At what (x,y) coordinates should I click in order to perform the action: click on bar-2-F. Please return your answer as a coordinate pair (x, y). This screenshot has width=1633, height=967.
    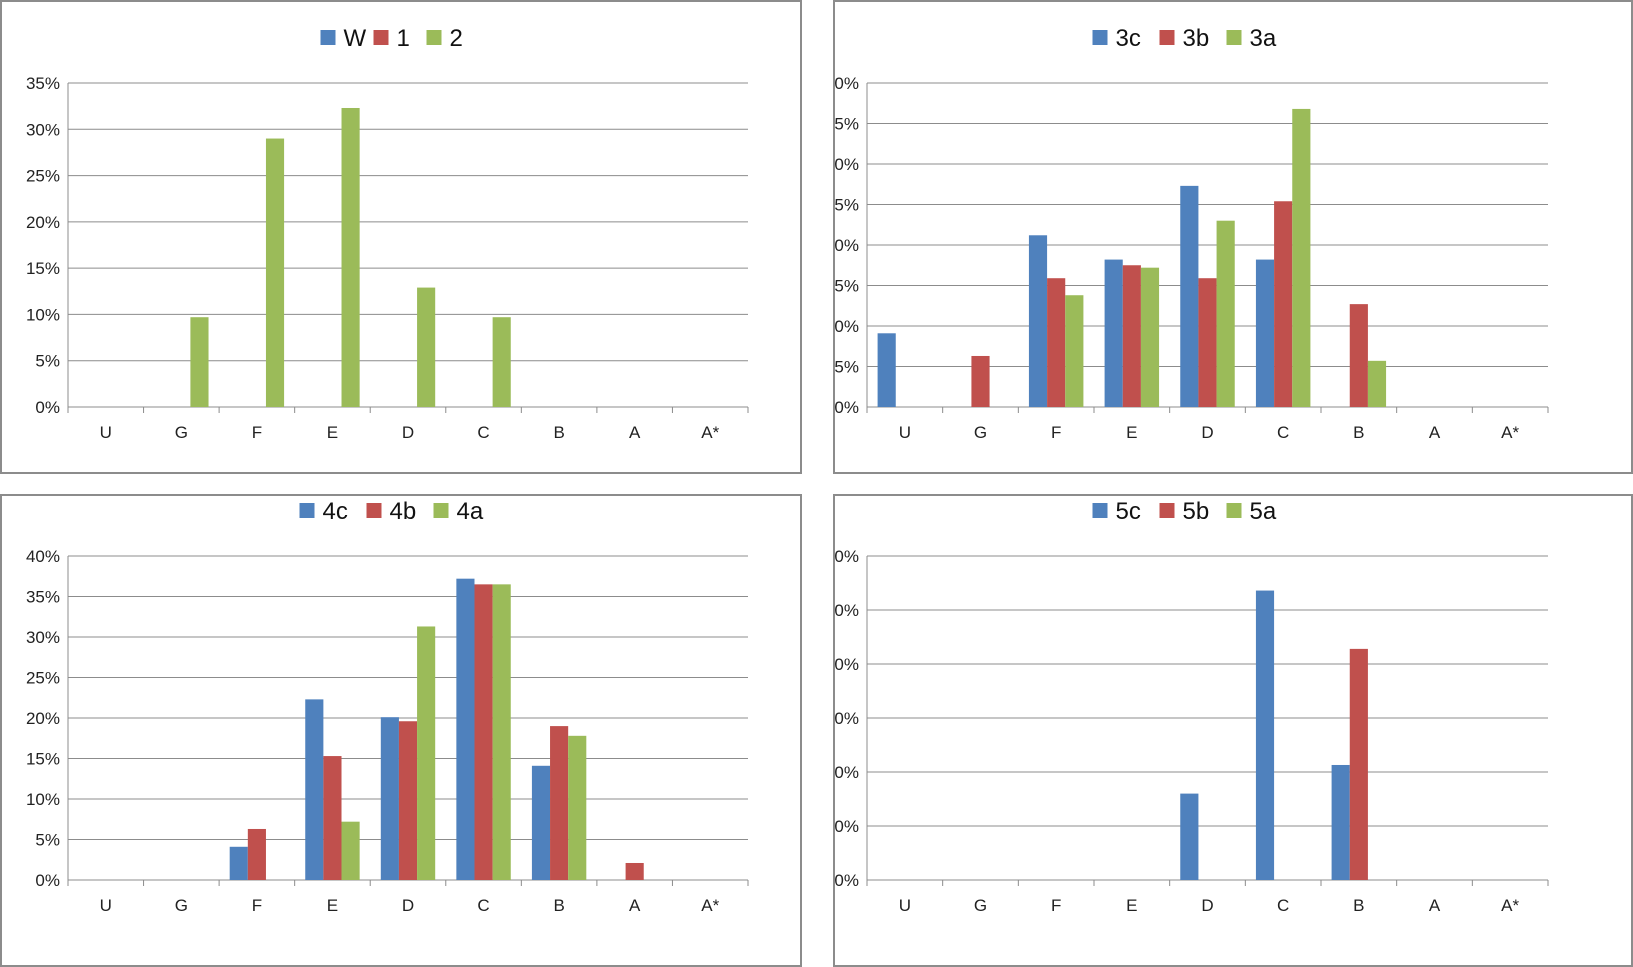
    Looking at the image, I should click on (275, 273).